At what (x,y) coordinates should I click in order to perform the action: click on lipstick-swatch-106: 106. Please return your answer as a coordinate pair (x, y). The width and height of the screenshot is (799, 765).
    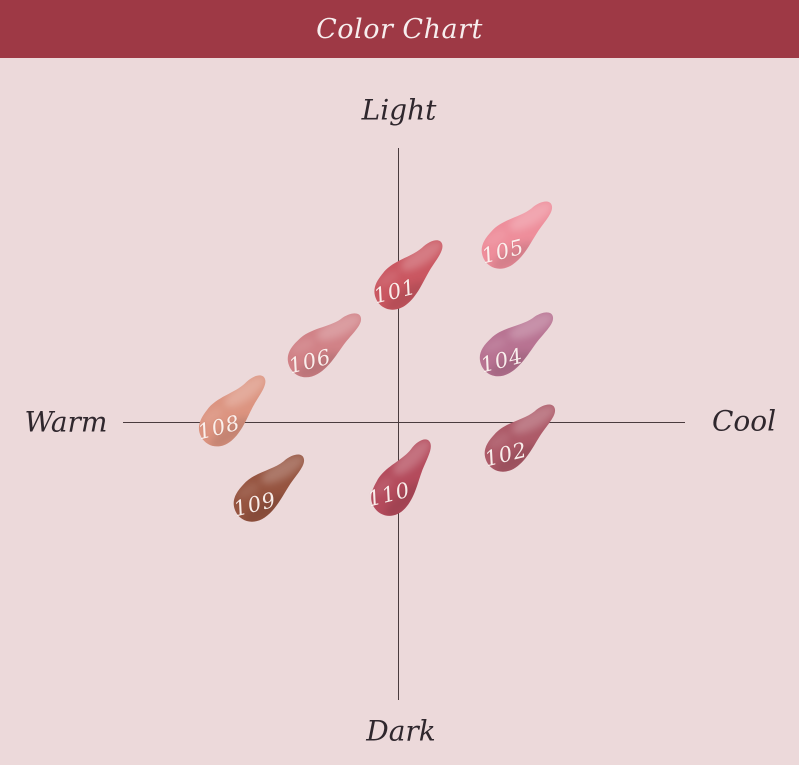
    Looking at the image, I should click on (327, 346).